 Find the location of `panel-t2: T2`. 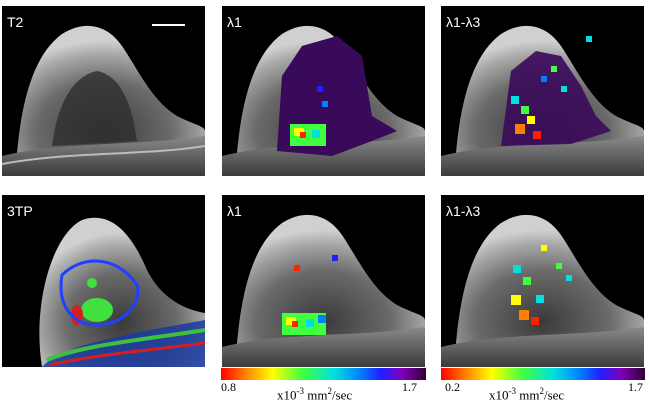

panel-t2: T2 is located at coordinates (103, 91).